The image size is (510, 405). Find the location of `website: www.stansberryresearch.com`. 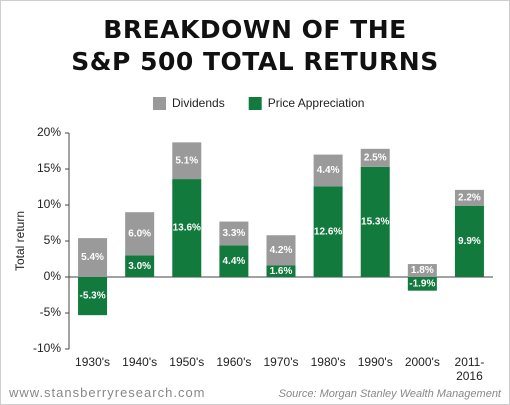

website: www.stansberryresearch.com is located at coordinates (107, 392).